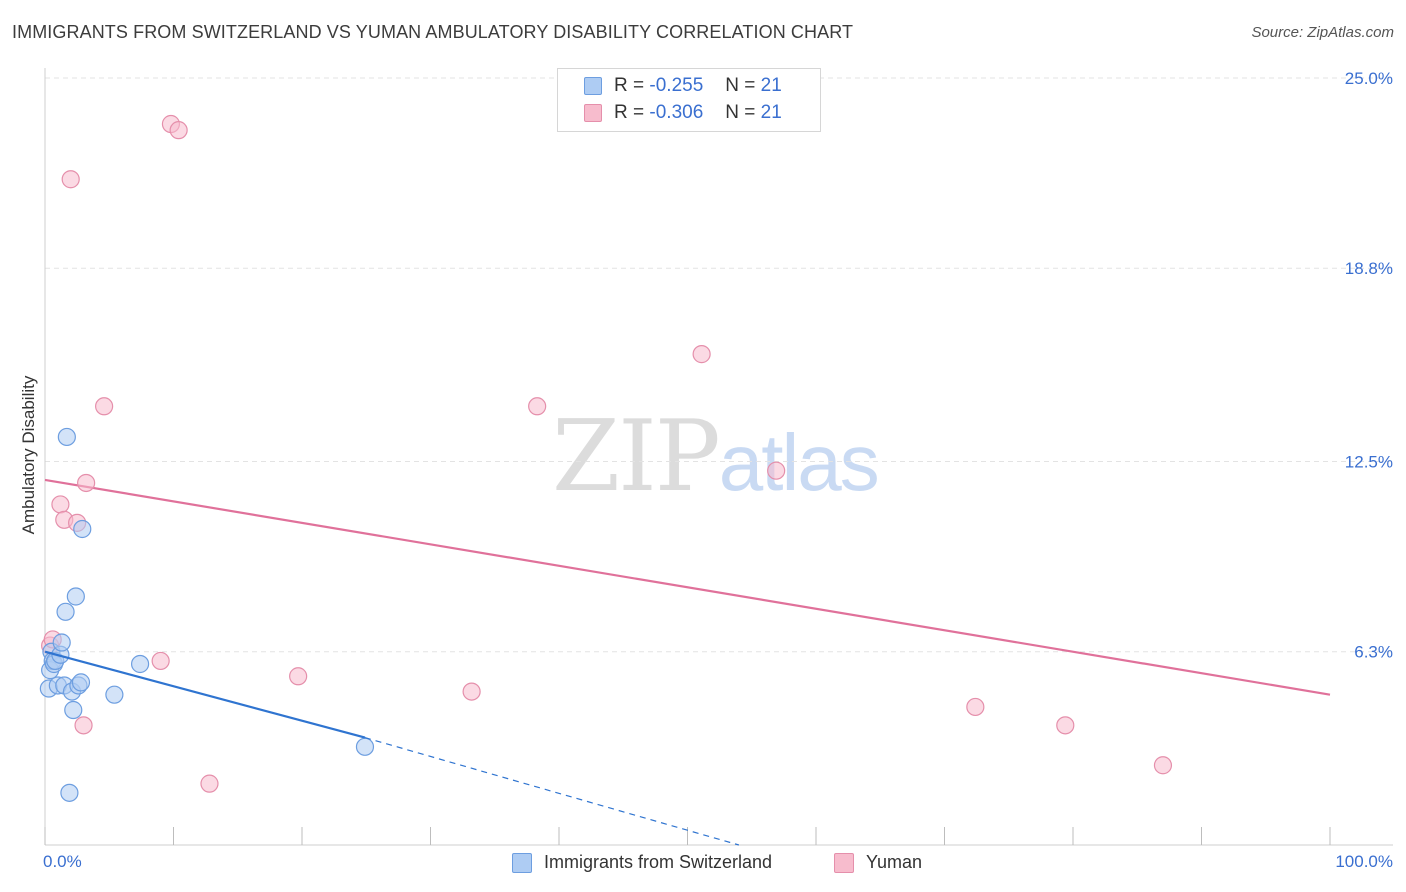 The width and height of the screenshot is (1406, 892). What do you see at coordinates (62, 861) in the screenshot?
I see `x-tick-label-min: 0.0%` at bounding box center [62, 861].